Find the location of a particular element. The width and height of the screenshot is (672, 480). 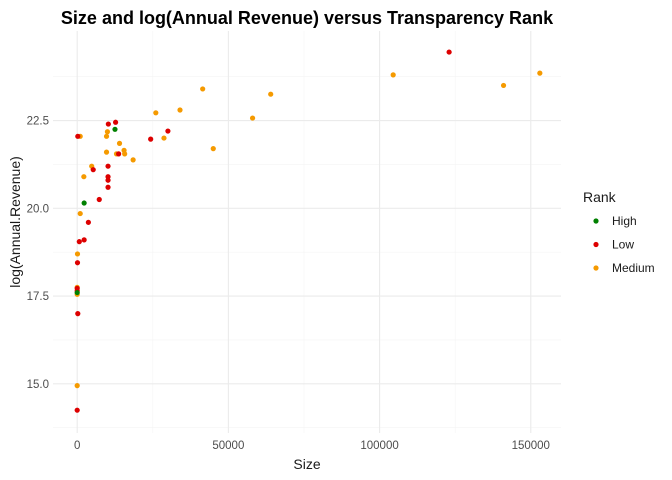

y-tick-label: 15.0 is located at coordinates (38, 385).